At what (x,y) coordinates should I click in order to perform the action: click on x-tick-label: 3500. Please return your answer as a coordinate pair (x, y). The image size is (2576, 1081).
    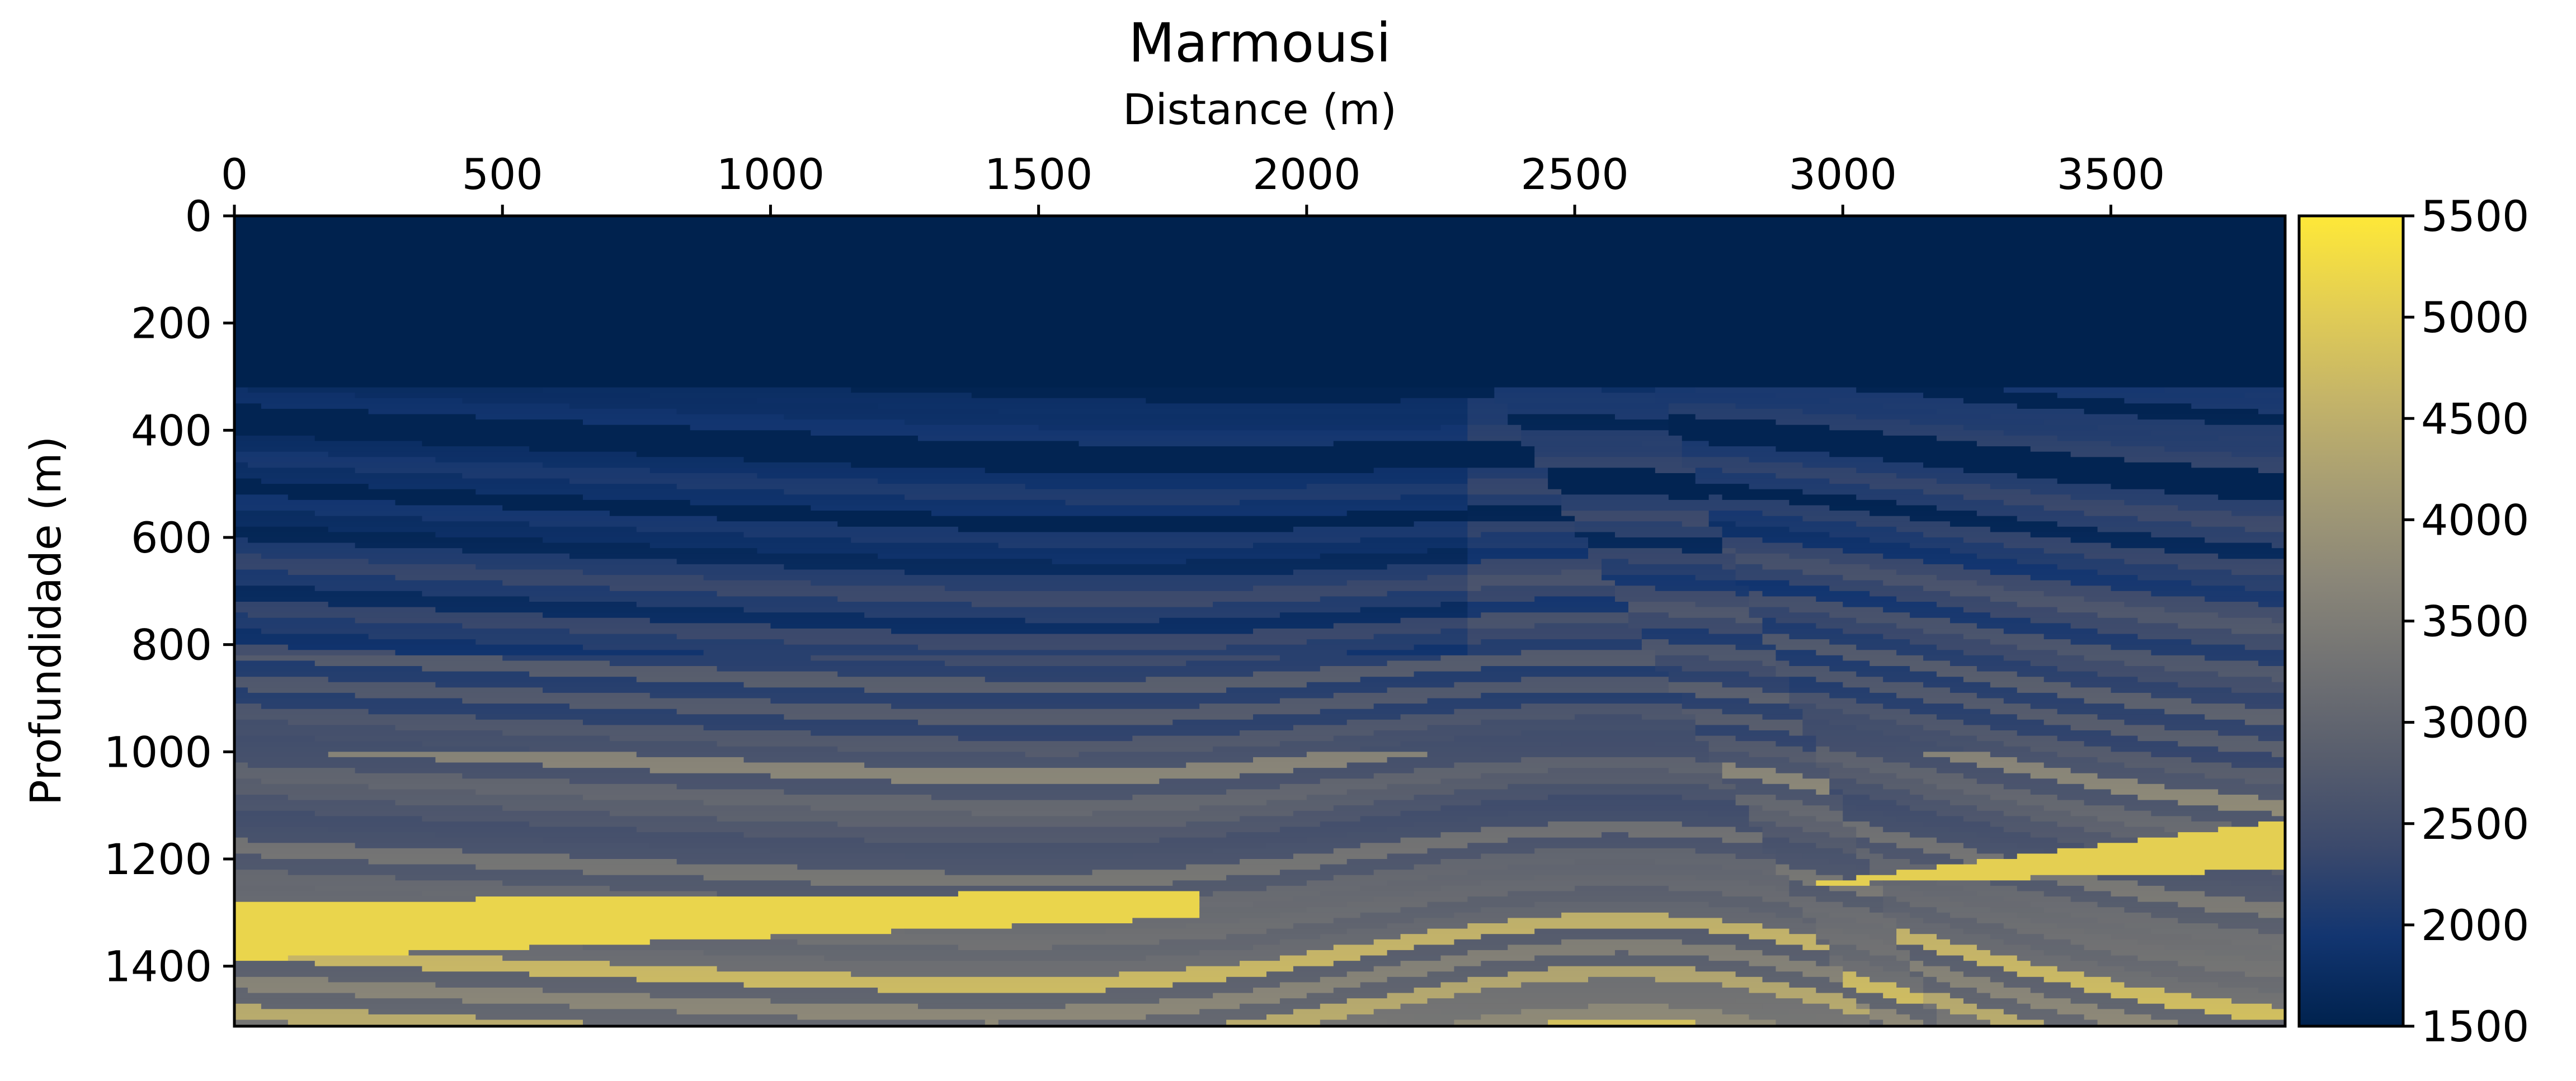
    Looking at the image, I should click on (2111, 174).